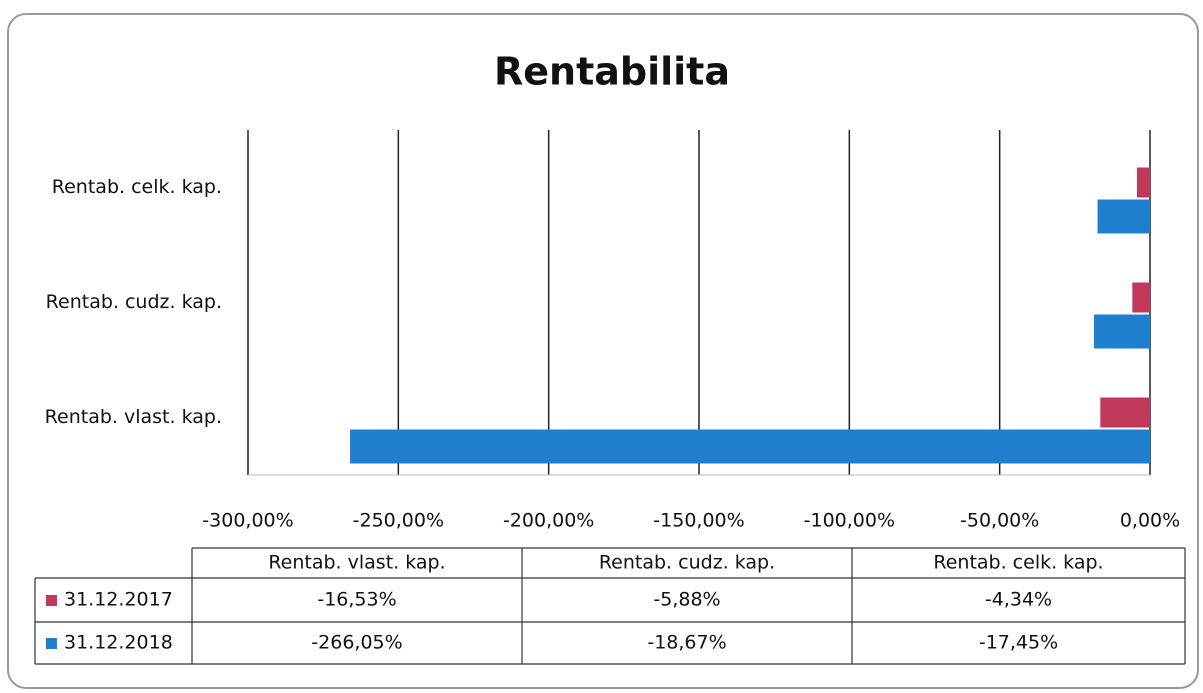 The width and height of the screenshot is (1203, 693). Describe the element at coordinates (137, 187) in the screenshot. I see `y-tick-label: Rentab. celk. kap.` at that location.